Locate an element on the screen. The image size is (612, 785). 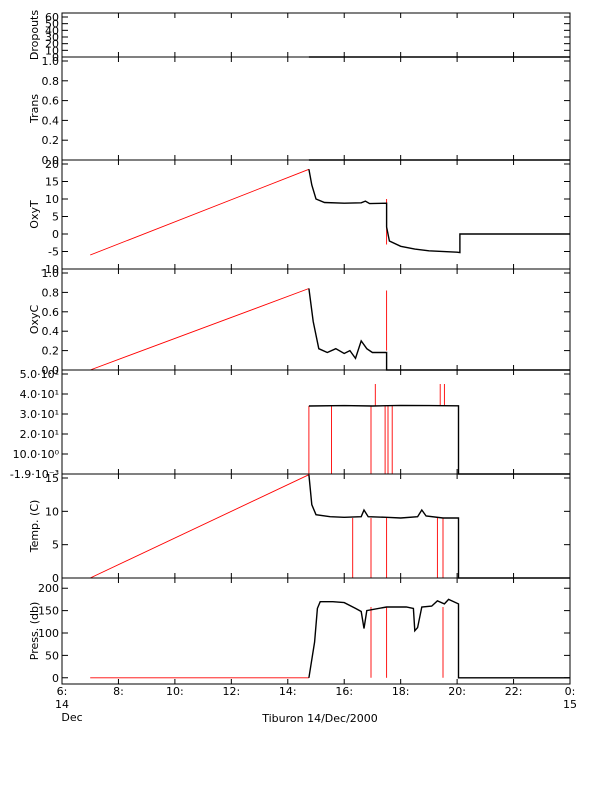
x-tick-label: Dec is located at coordinates (71, 717).